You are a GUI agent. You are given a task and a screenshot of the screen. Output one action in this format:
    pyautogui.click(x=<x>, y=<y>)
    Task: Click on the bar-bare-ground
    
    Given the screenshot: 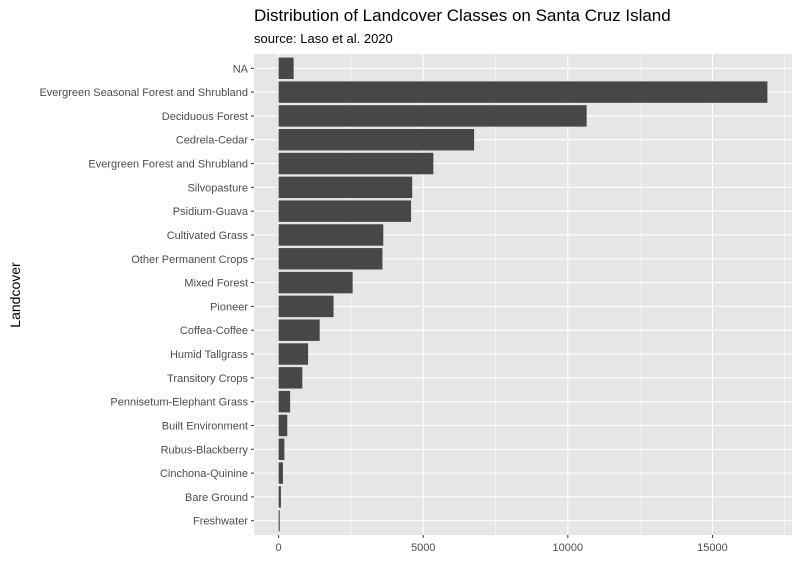 What is the action you would take?
    pyautogui.click(x=279, y=497)
    